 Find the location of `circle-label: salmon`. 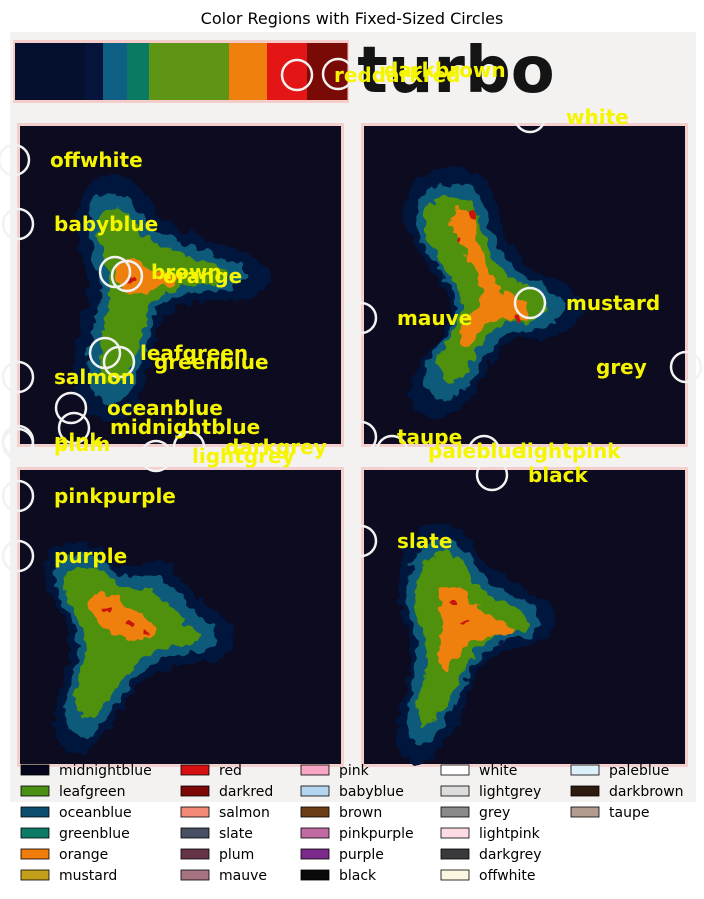

circle-label: salmon is located at coordinates (94, 377).